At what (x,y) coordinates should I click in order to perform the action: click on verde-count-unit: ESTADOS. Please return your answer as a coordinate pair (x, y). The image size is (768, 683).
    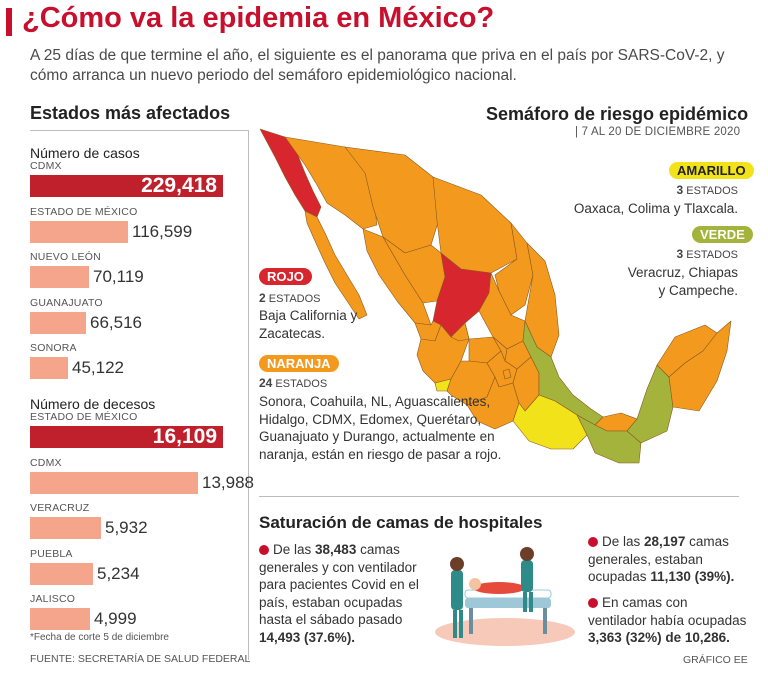
    Looking at the image, I should click on (712, 255).